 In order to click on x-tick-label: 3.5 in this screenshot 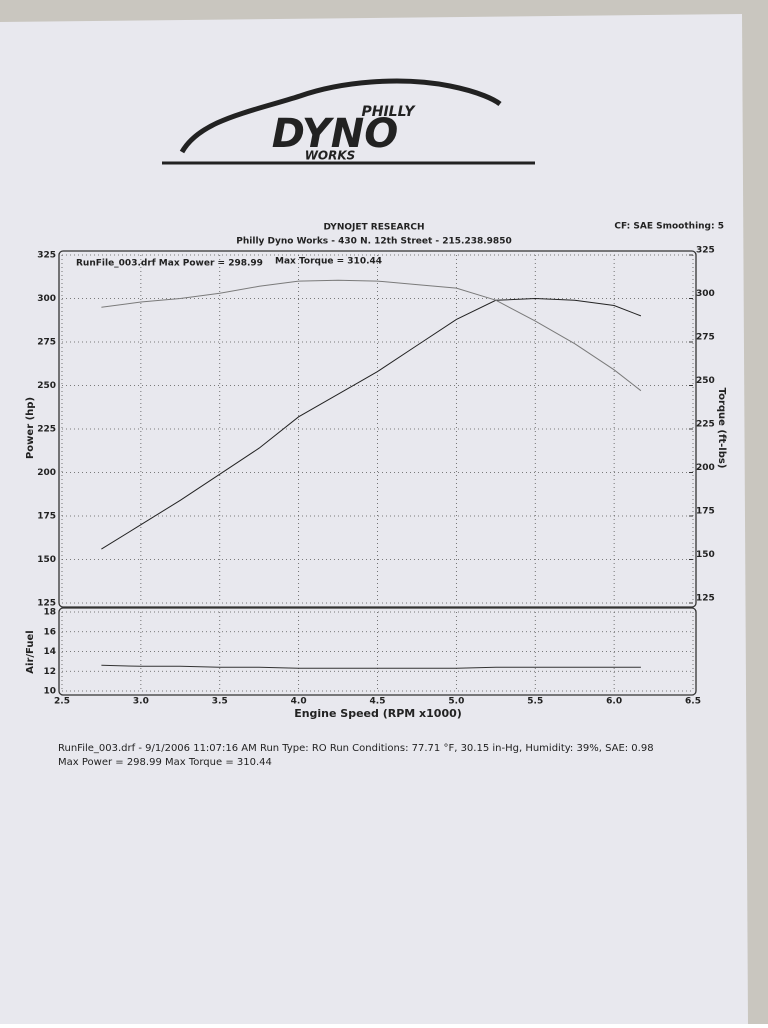, I will do `click(220, 702)`.